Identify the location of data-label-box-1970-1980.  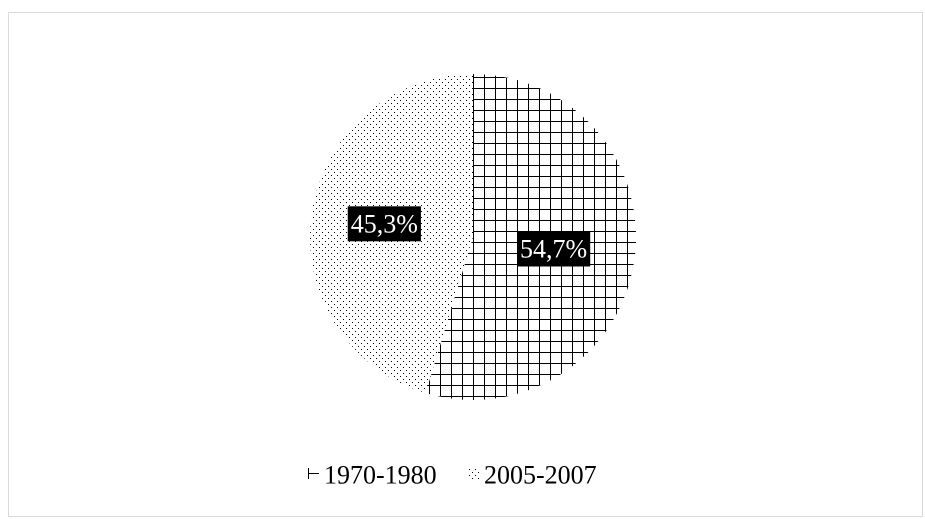
(554, 249).